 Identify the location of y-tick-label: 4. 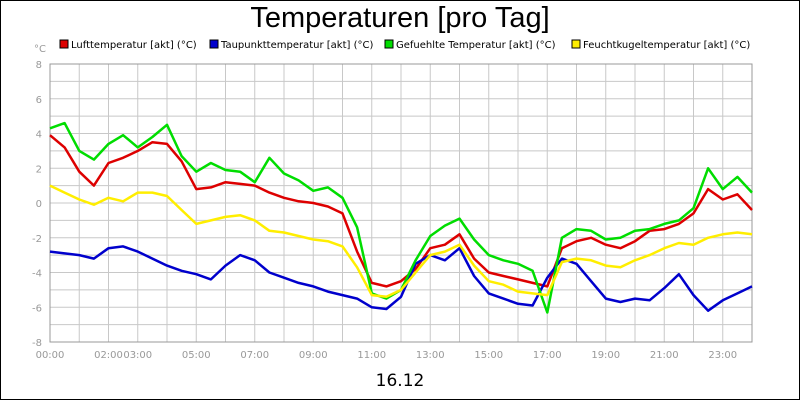
(39, 135).